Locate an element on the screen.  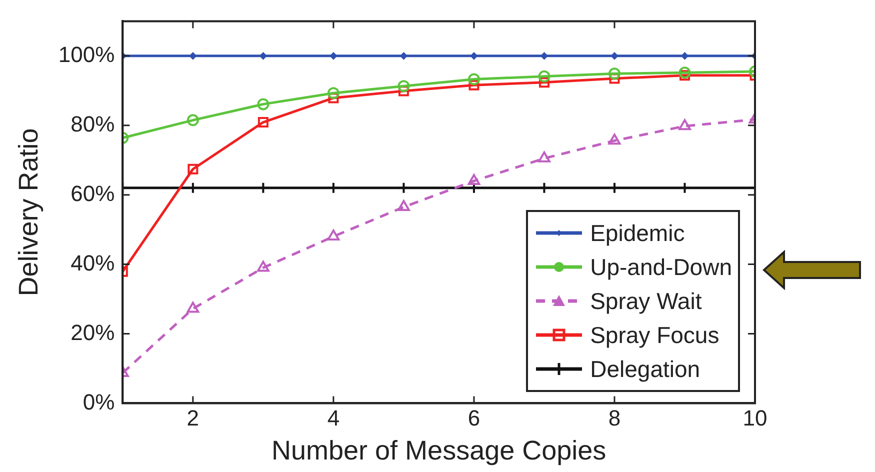
y-tick-label: 100% is located at coordinates (86, 54).